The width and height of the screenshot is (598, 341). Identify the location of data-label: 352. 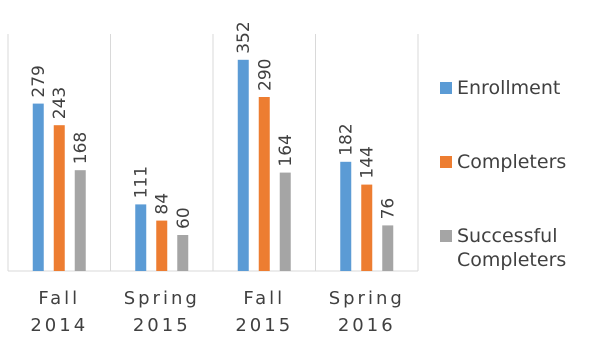
(244, 37).